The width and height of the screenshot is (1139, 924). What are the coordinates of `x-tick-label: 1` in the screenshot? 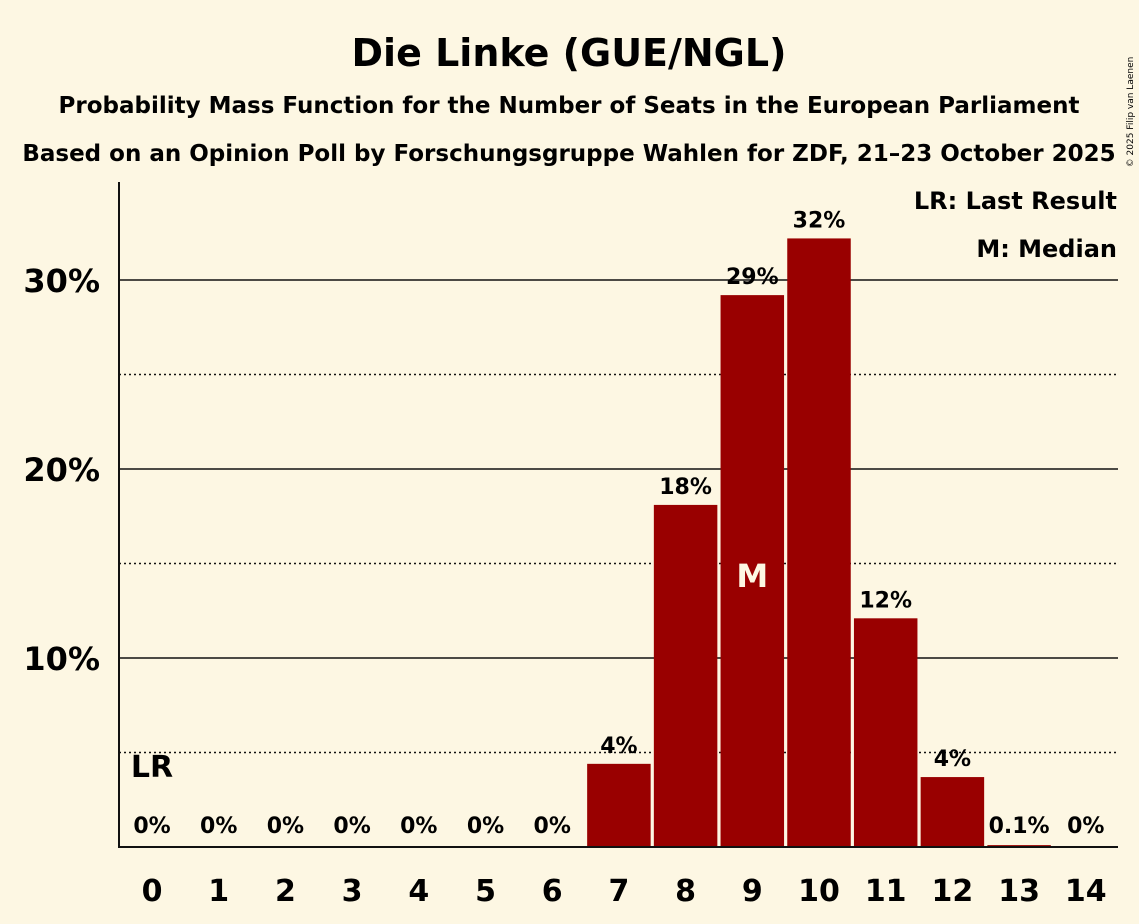 It's located at (218, 891).